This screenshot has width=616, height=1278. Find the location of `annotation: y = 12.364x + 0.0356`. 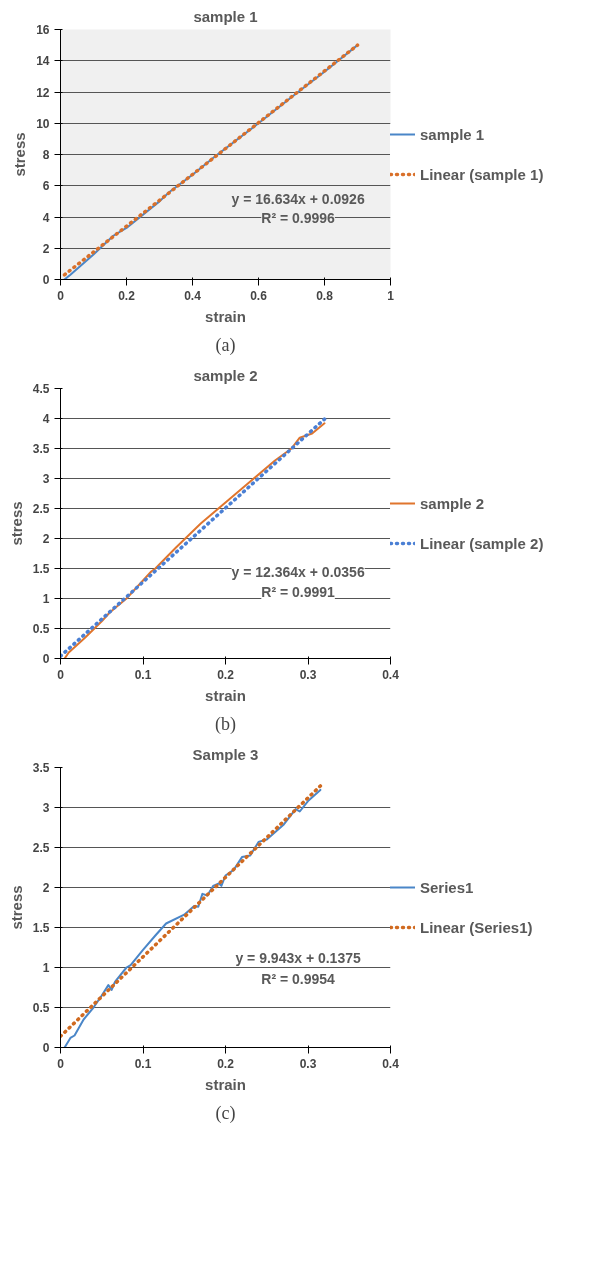

annotation: y = 12.364x + 0.0356 is located at coordinates (298, 572).